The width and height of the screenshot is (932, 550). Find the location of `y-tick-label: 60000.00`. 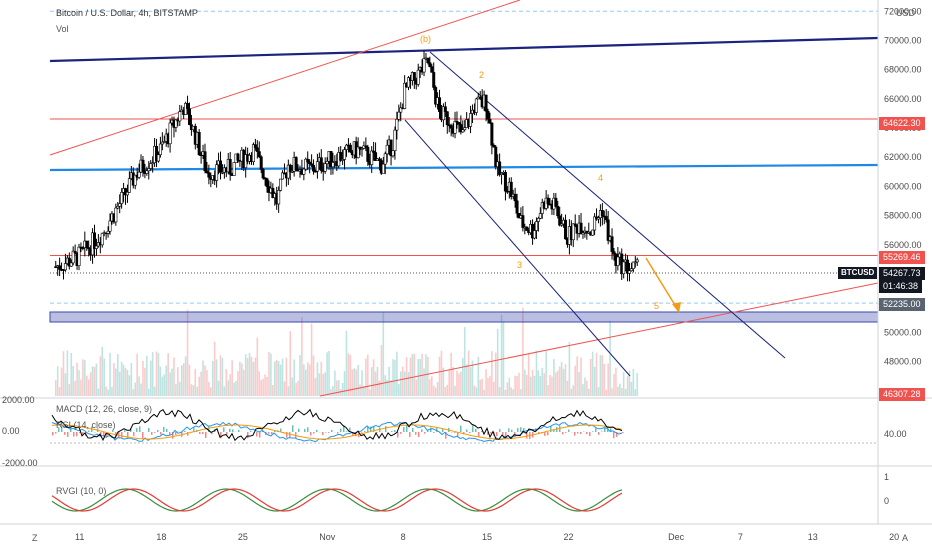

y-tick-label: 60000.00 is located at coordinates (903, 186).